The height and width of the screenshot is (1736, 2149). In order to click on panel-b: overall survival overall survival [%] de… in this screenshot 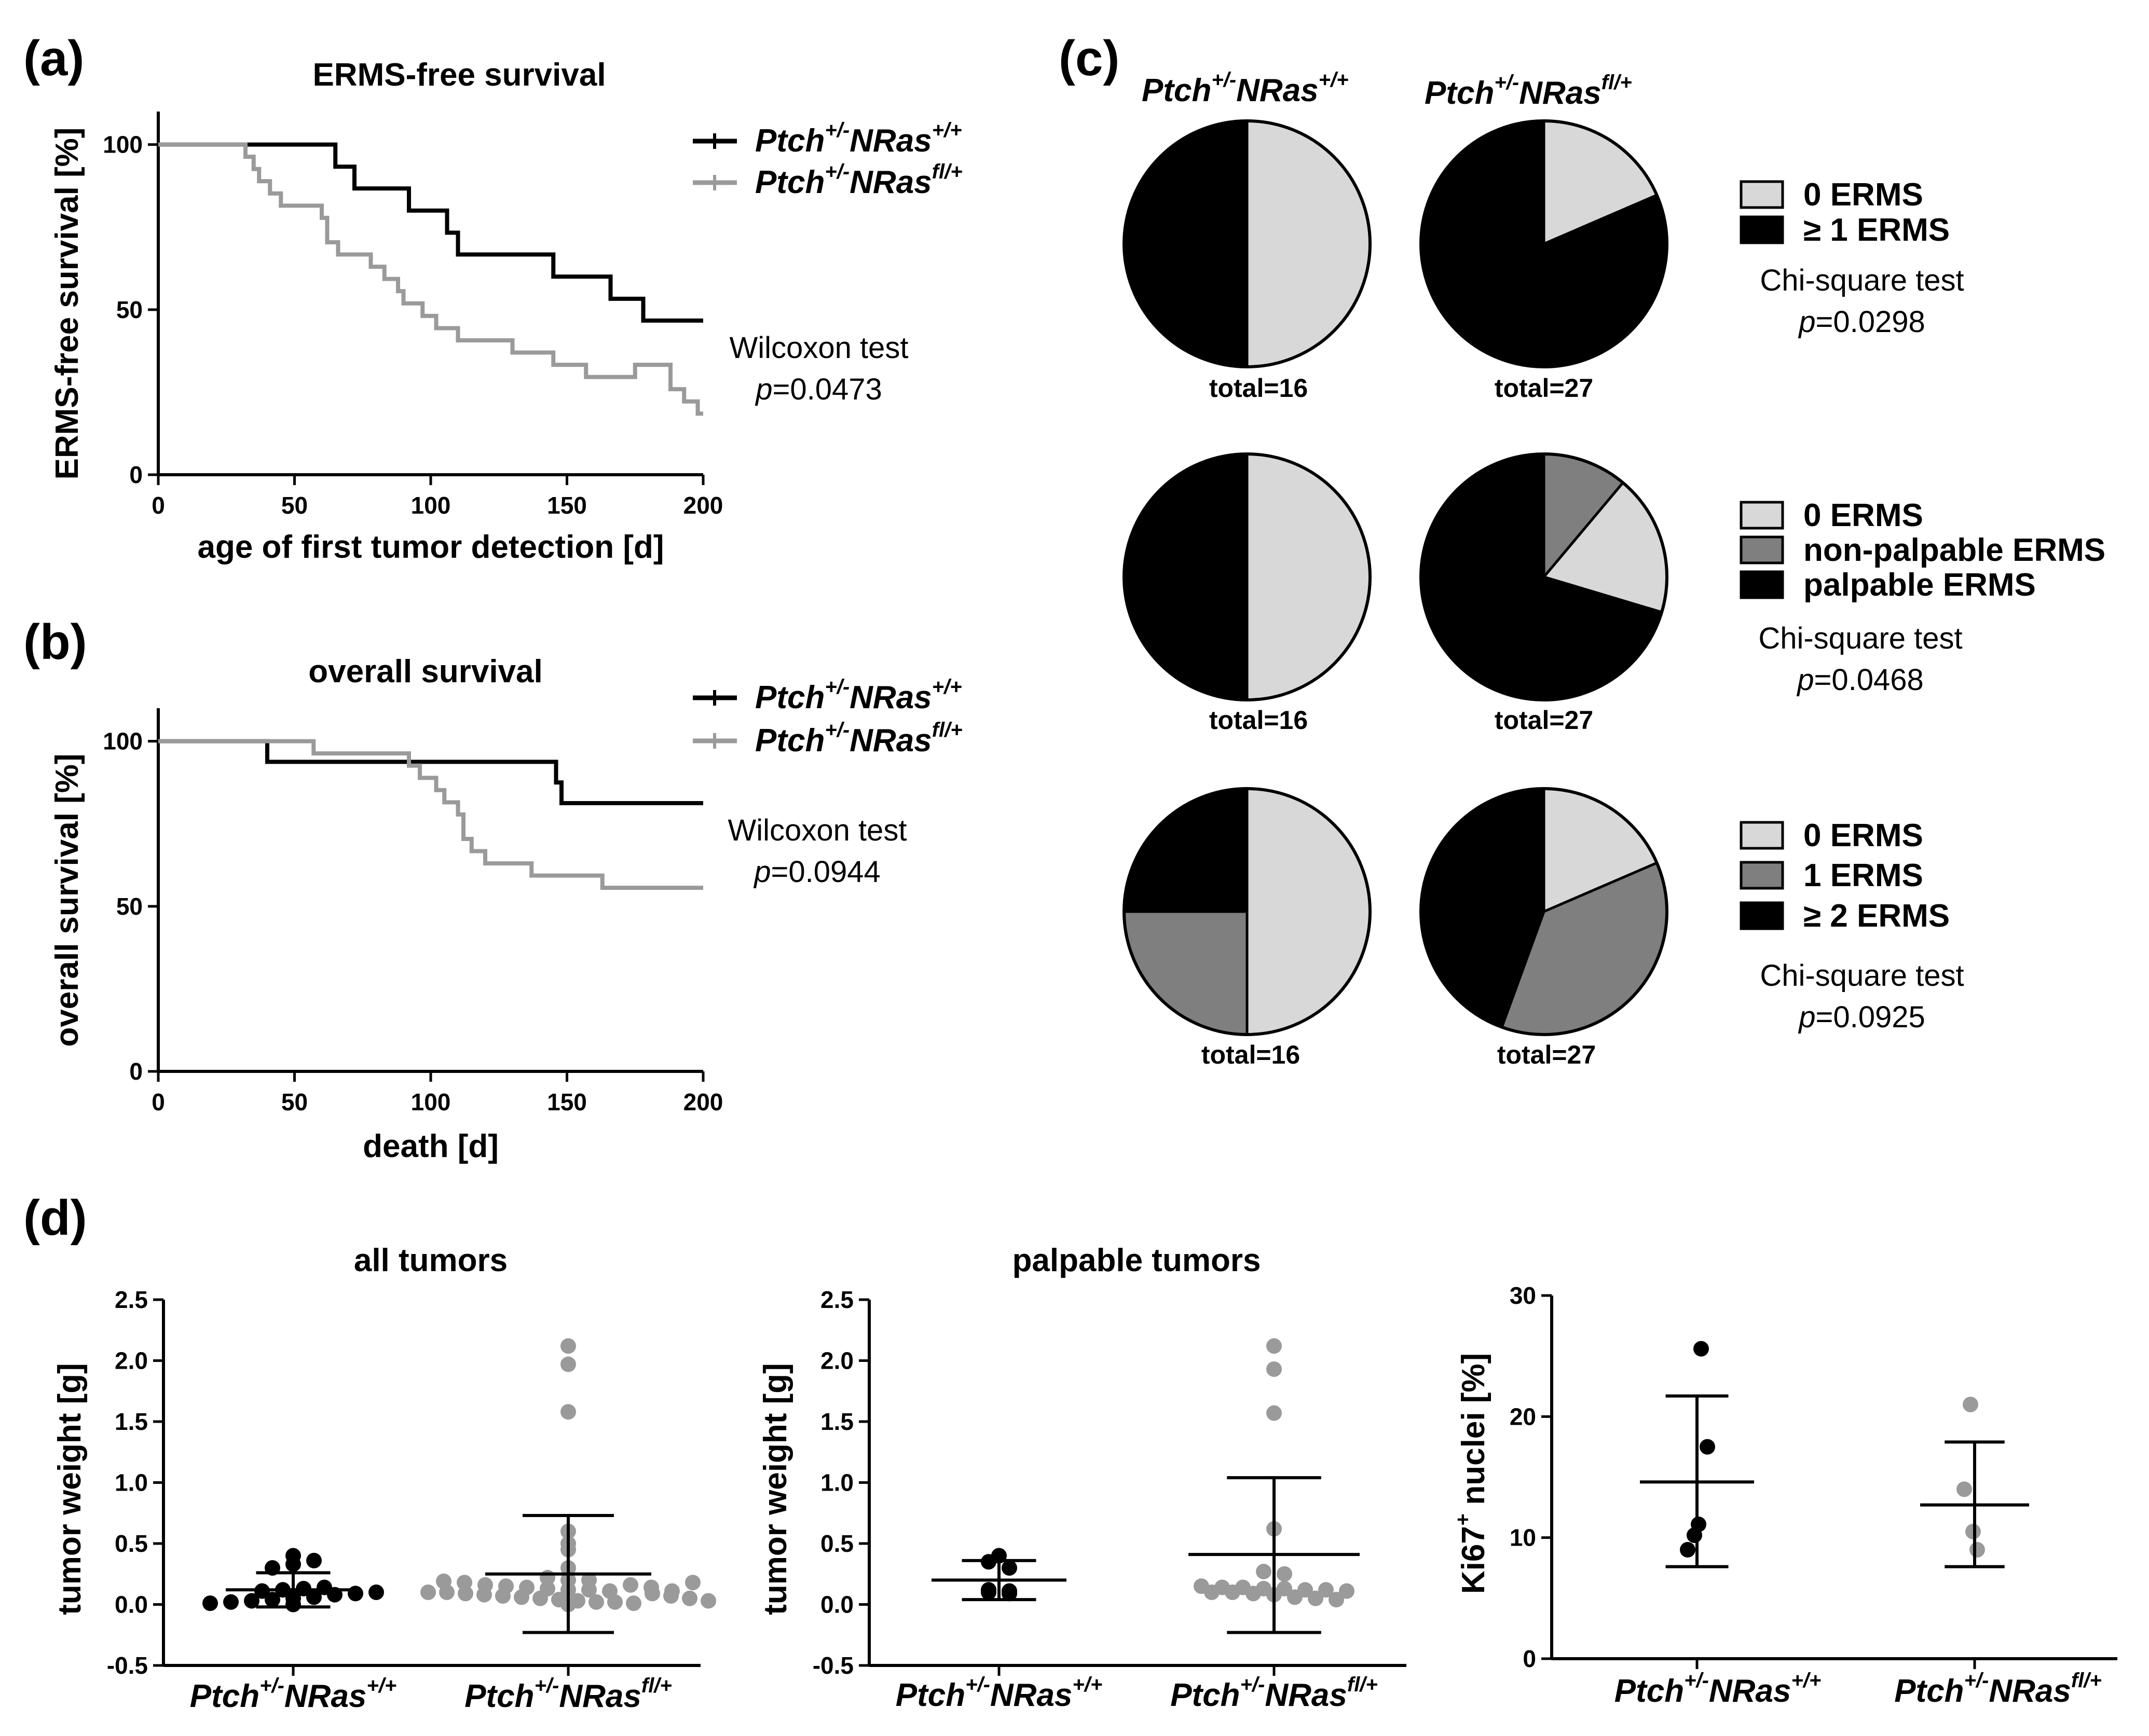, I will do `click(506, 909)`.